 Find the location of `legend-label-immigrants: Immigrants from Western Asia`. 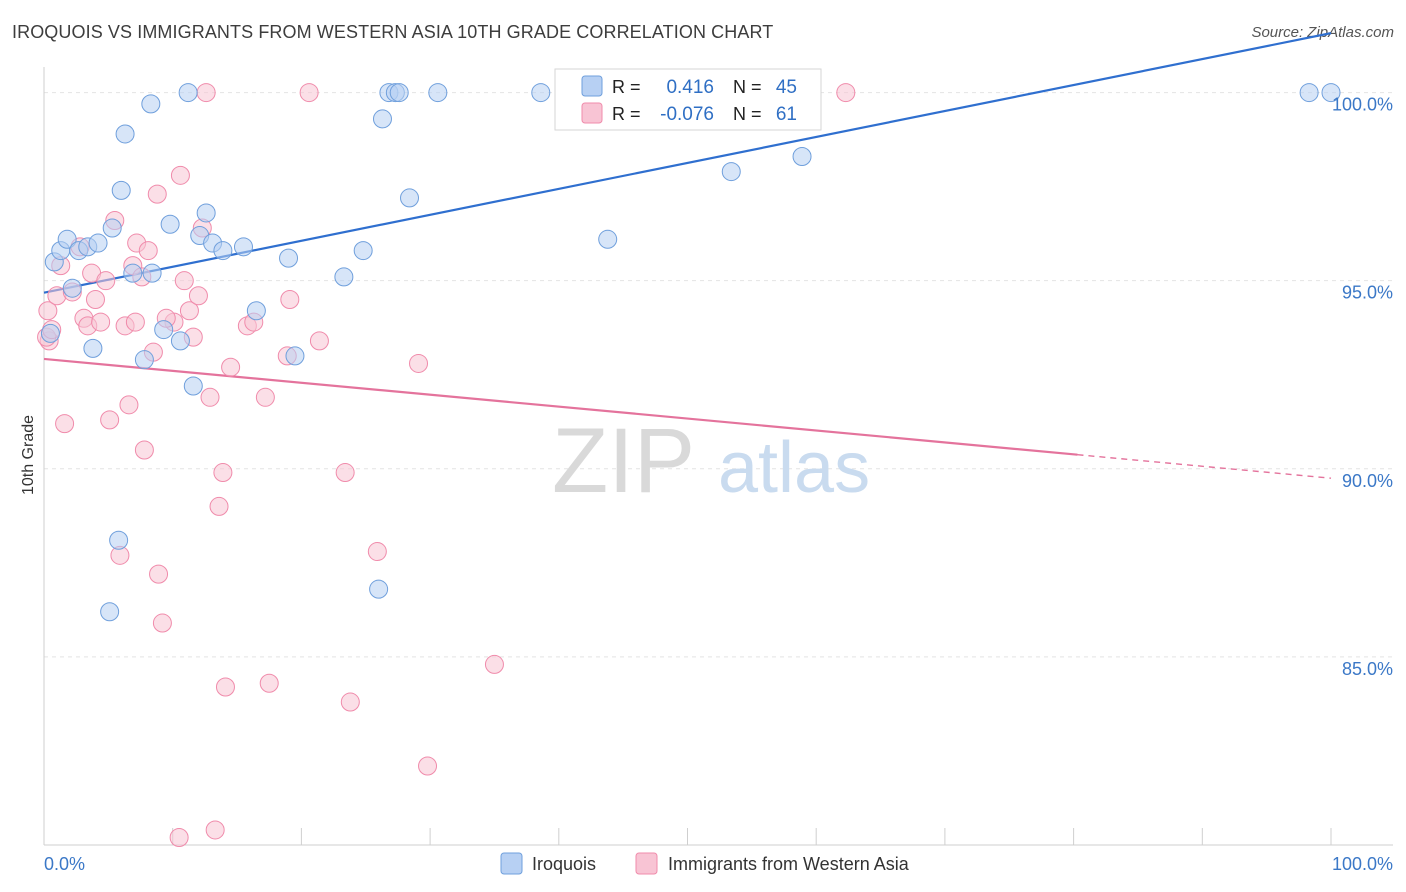

legend-label-immigrants: Immigrants from Western Asia is located at coordinates (789, 864).